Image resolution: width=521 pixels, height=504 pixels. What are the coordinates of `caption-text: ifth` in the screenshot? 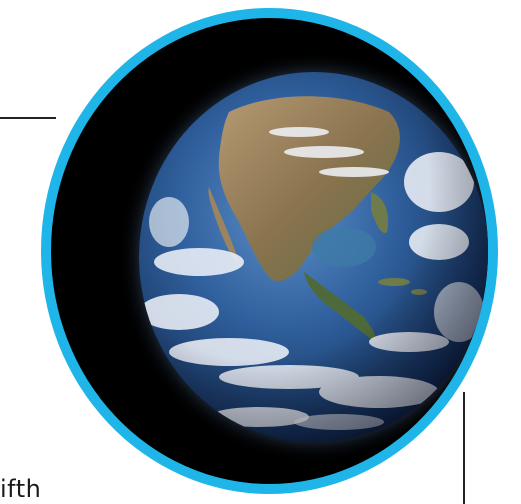 It's located at (21, 489).